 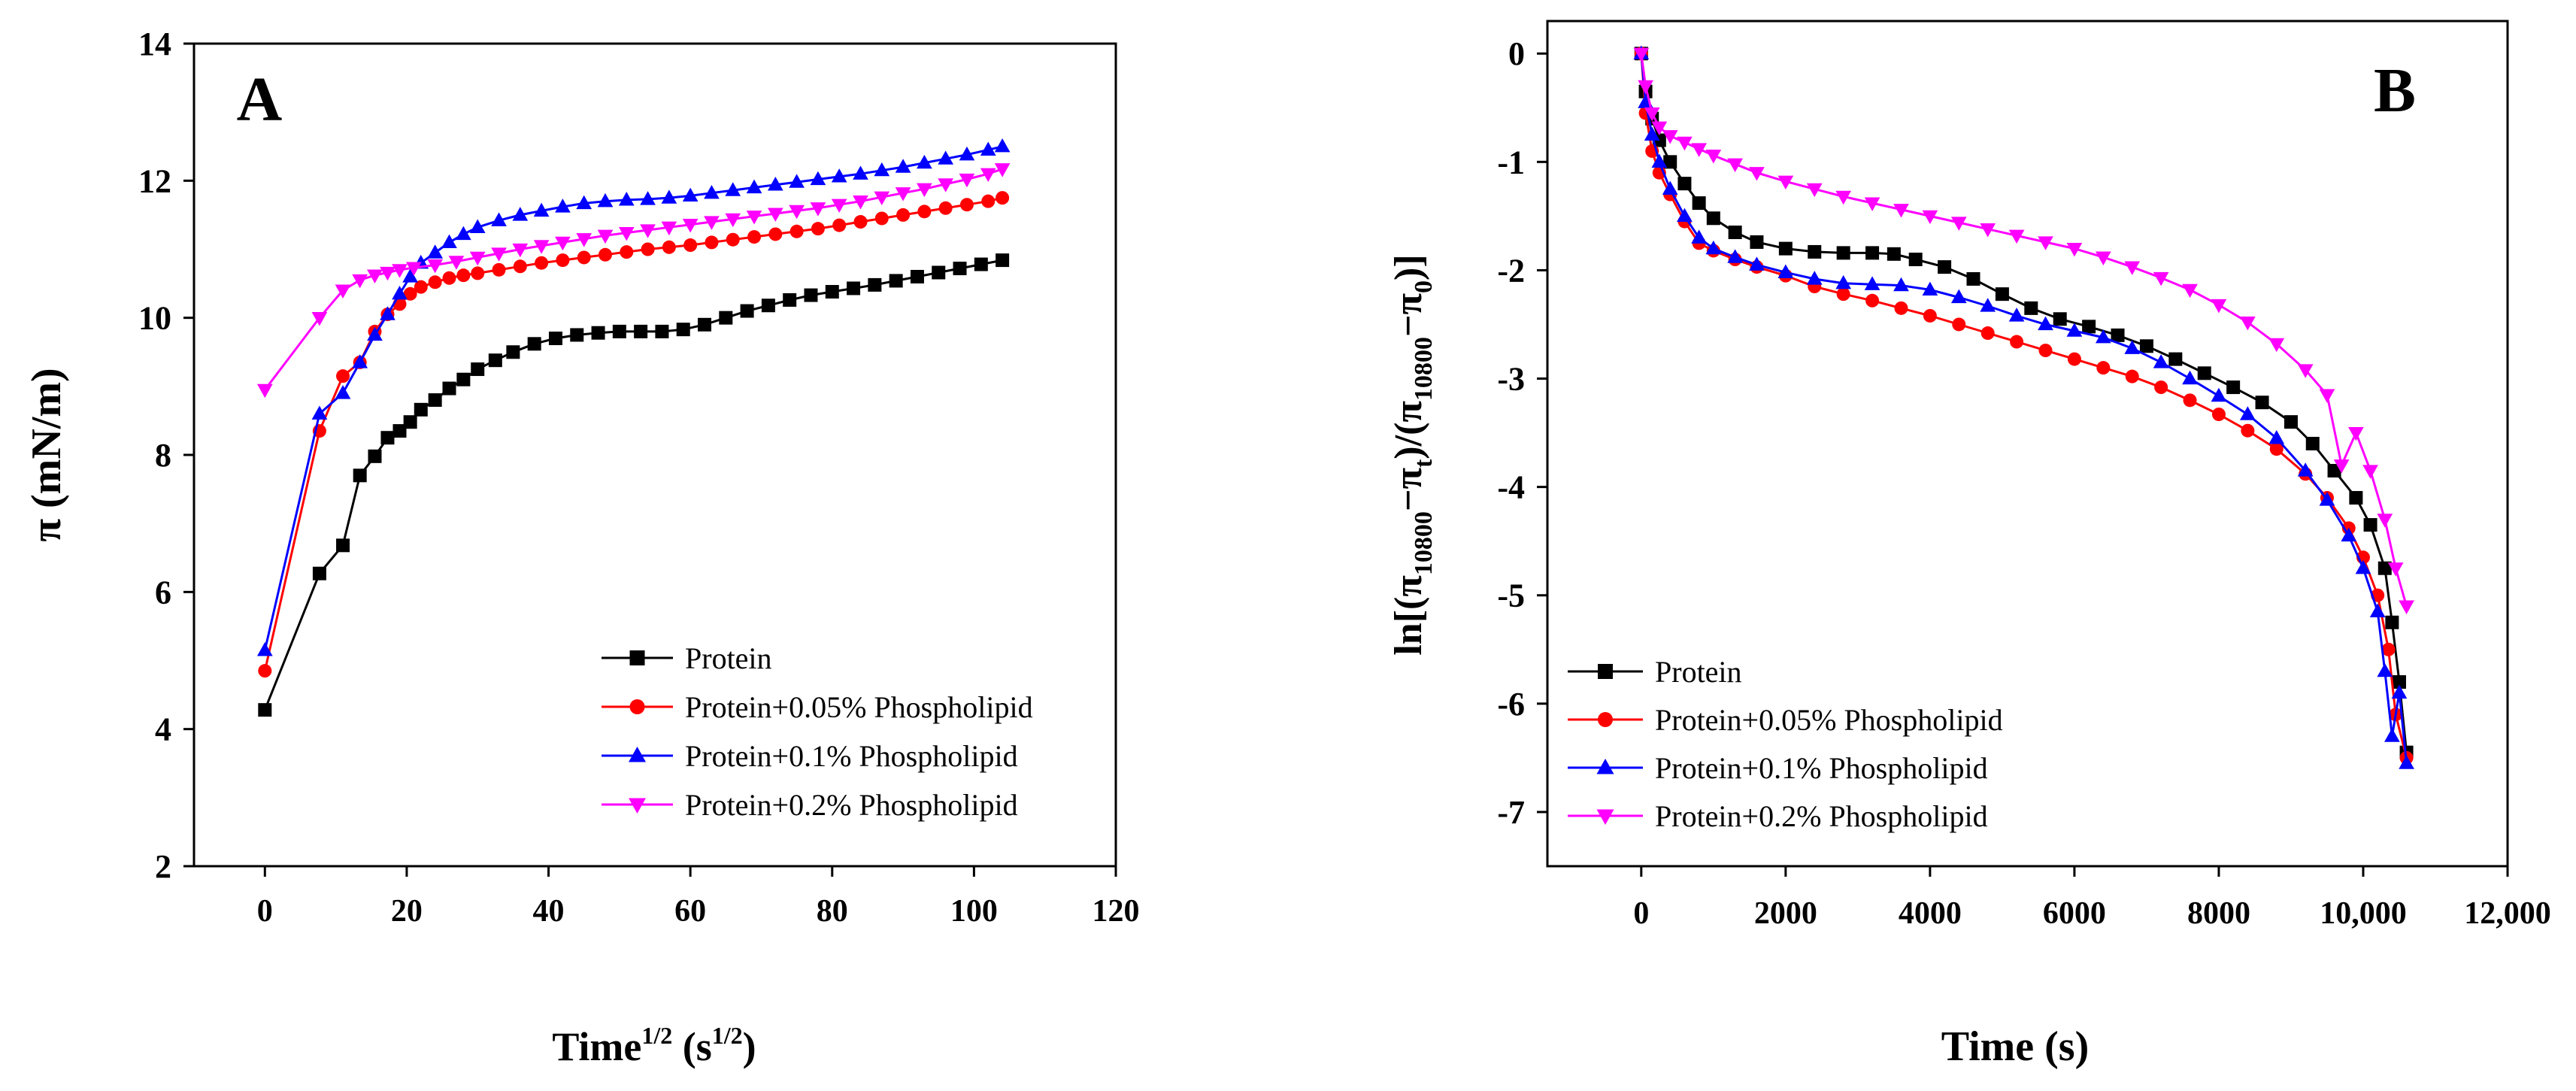 What do you see at coordinates (1511, 162) in the screenshot?
I see `y-tick-label: -1` at bounding box center [1511, 162].